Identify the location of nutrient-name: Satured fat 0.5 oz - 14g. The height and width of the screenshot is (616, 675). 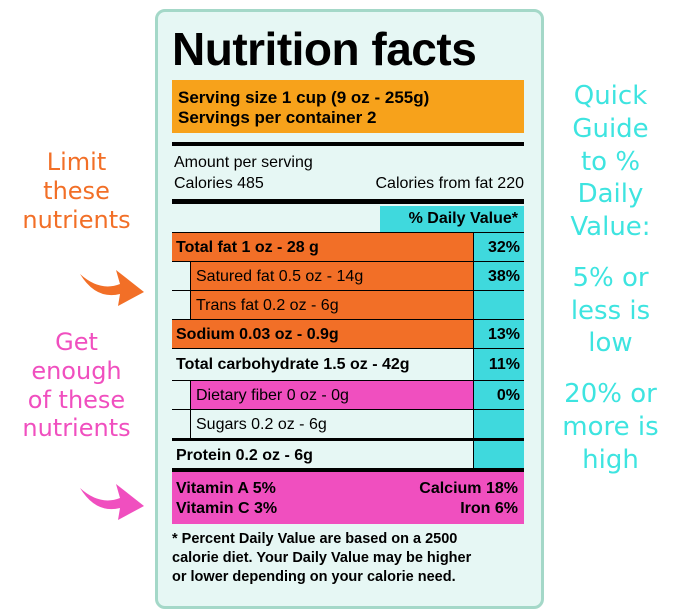
(280, 276).